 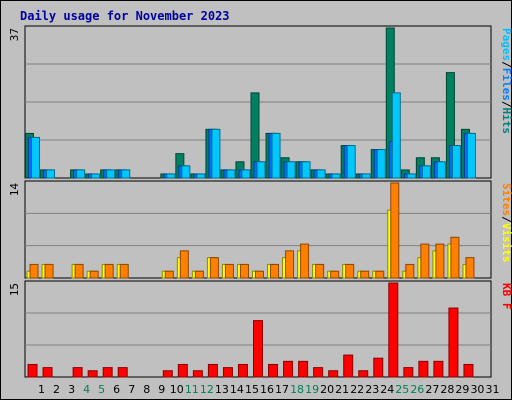 I want to click on x-tick-label: 18, so click(x=297, y=389).